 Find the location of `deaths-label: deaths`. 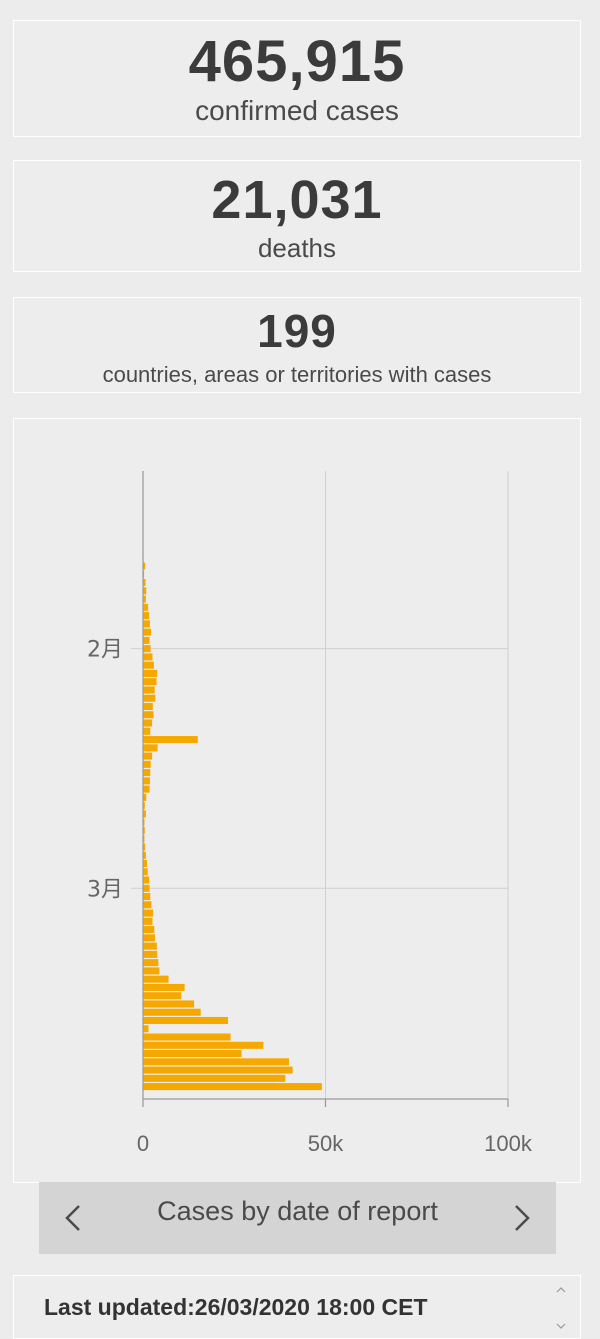

deaths-label: deaths is located at coordinates (297, 248).